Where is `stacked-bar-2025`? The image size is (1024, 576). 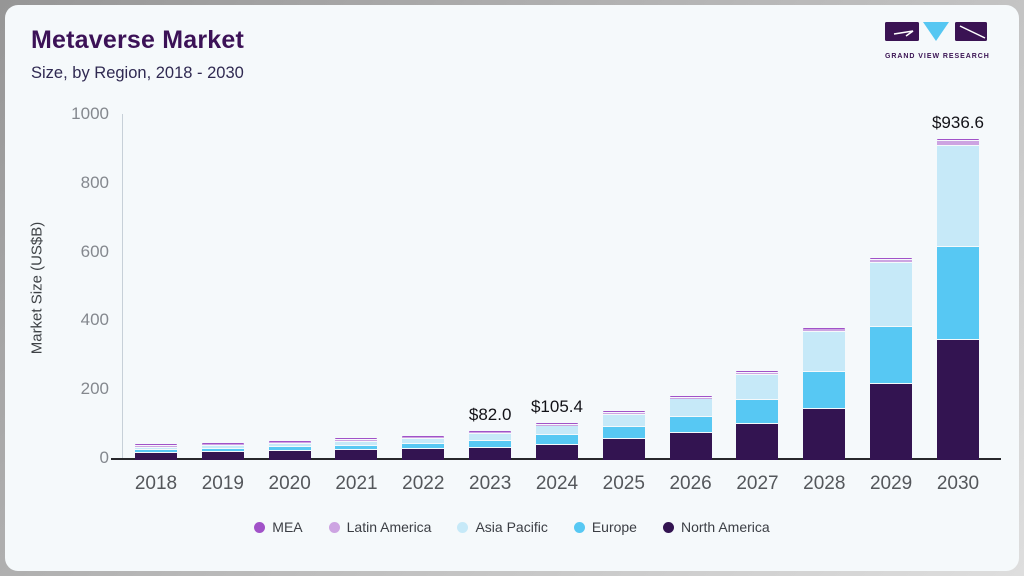
stacked-bar-2025 is located at coordinates (623, 435).